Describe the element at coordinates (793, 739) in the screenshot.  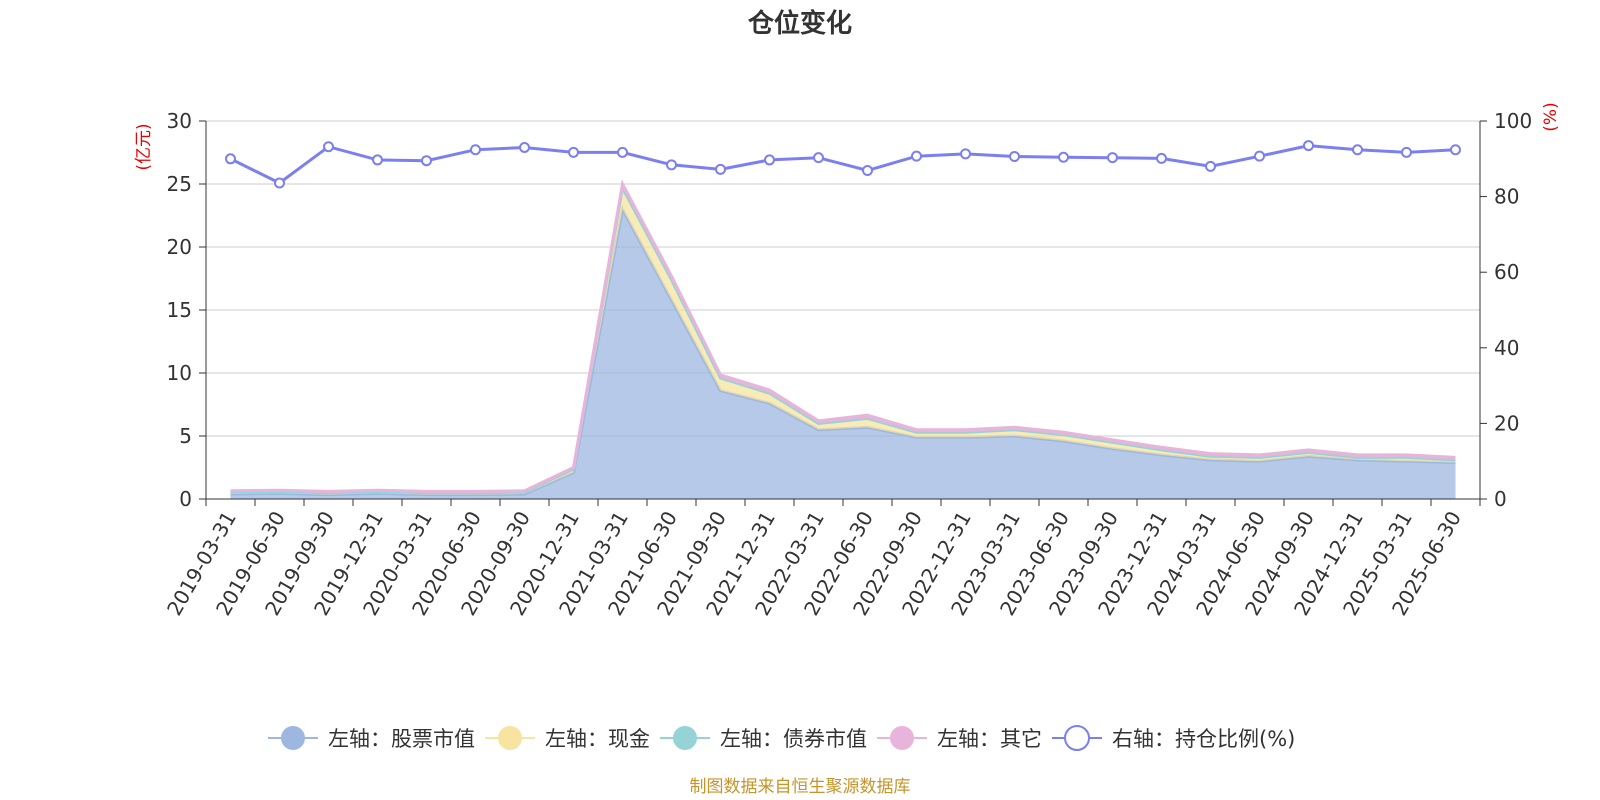
I see `legend-label: 左轴：债券市值` at that location.